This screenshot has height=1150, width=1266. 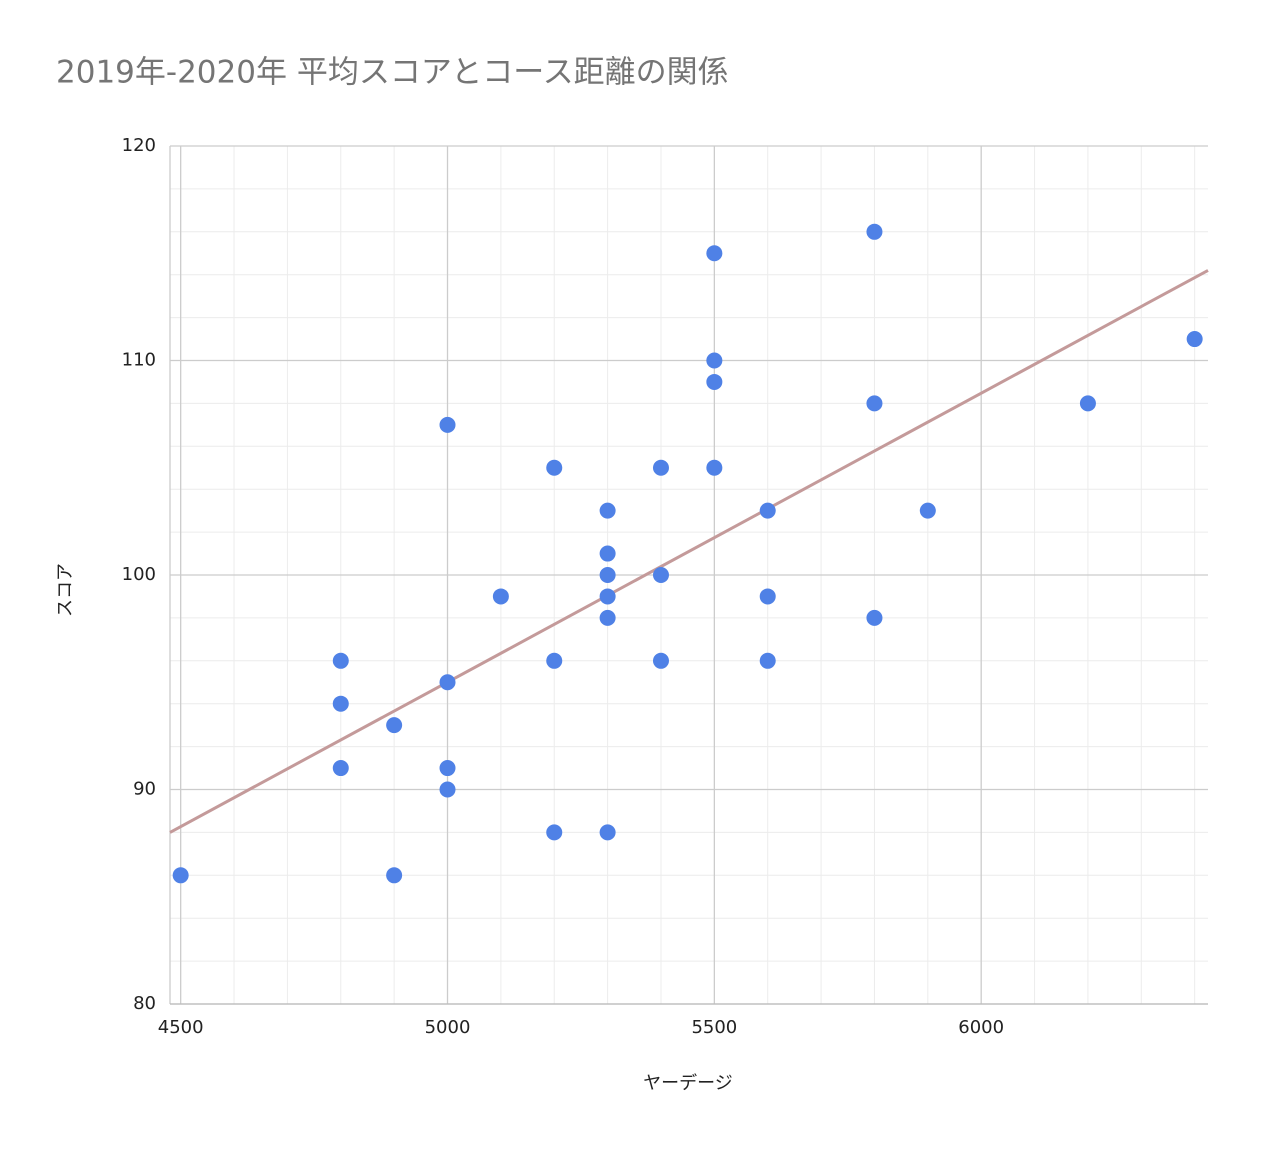 What do you see at coordinates (139, 360) in the screenshot?
I see `y-tick-label: 110` at bounding box center [139, 360].